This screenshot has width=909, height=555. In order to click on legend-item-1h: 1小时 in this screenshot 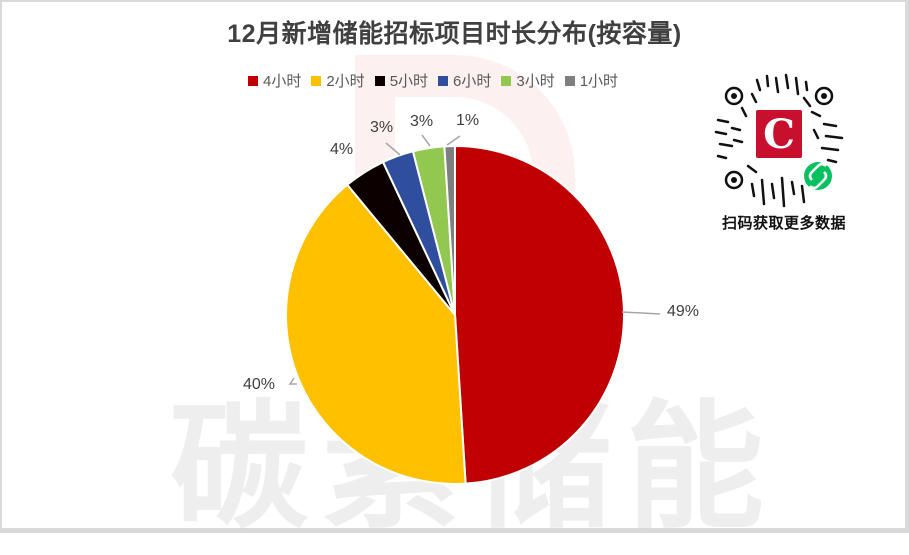, I will do `click(591, 80)`.